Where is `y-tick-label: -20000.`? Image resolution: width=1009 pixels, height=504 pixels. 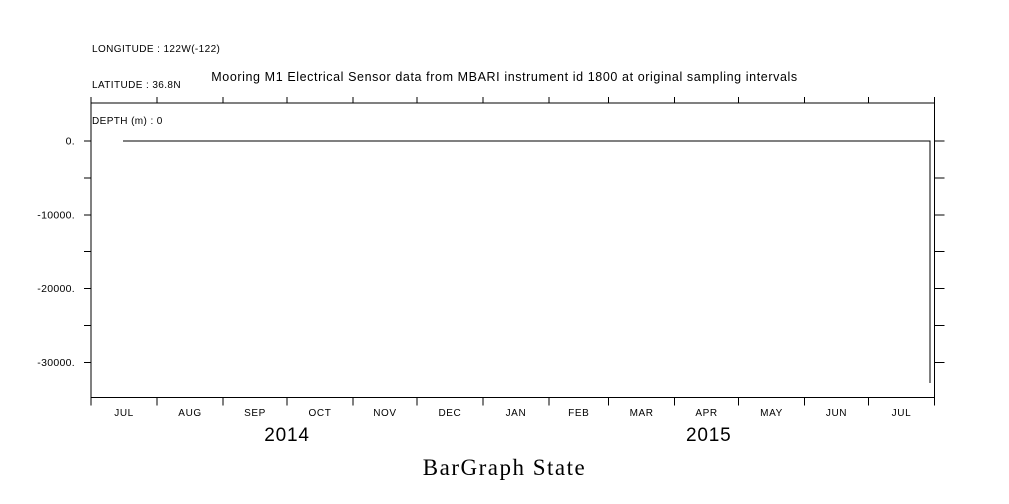 y-tick-label: -20000. is located at coordinates (56, 289).